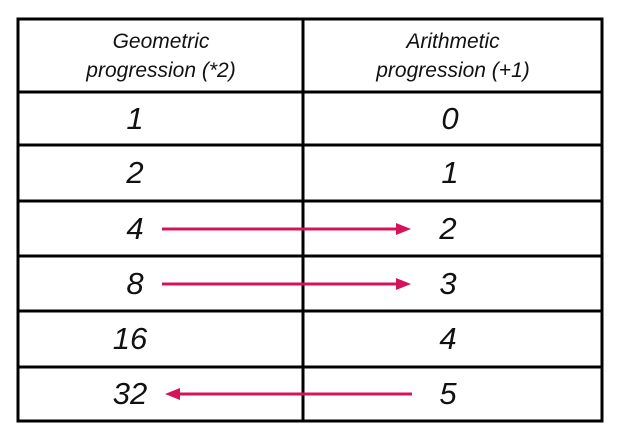 This screenshot has width=619, height=440. I want to click on header-geometric: Geometric progression (*2), so click(161, 55).